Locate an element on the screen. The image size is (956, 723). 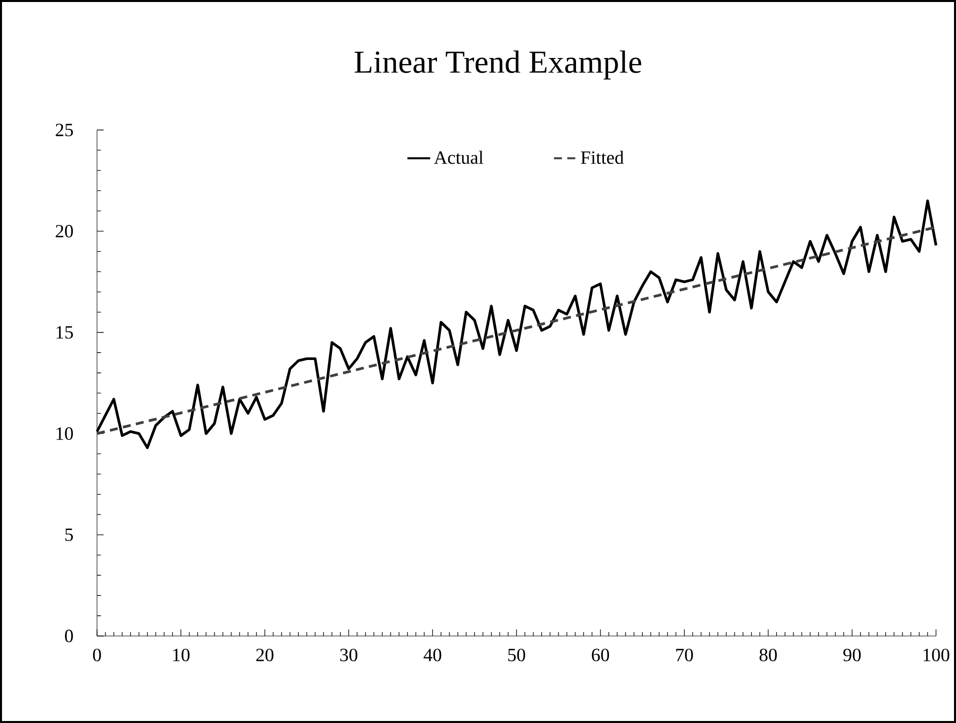
y-tick-label: 0 is located at coordinates (69, 636).